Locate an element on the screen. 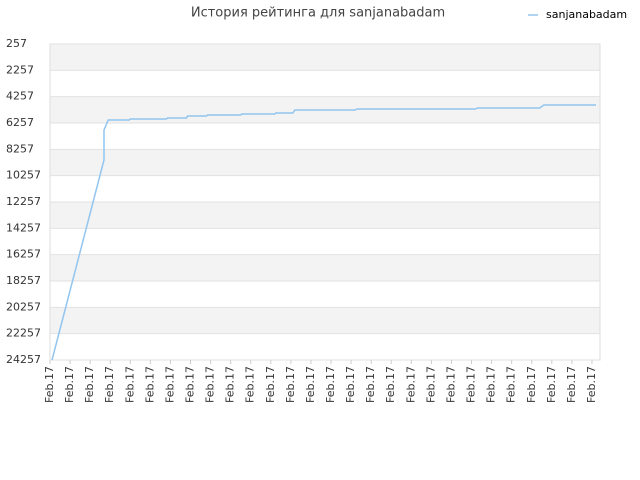 Image resolution: width=640 pixels, height=480 pixels. y-tick-label: 4257 is located at coordinates (20, 96).